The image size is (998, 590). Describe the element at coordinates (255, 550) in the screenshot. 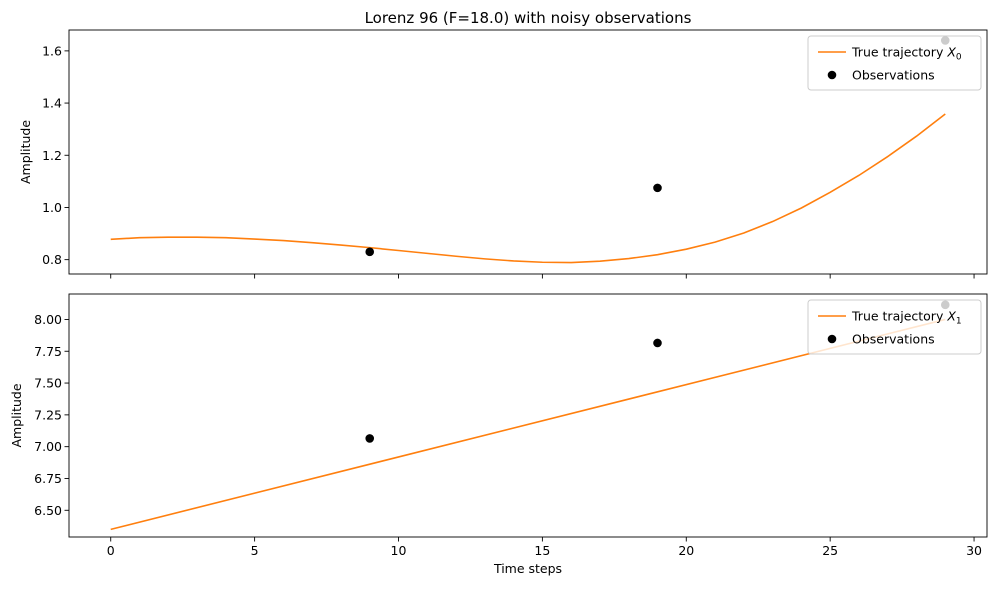

I see `x-tick-label: 5` at that location.